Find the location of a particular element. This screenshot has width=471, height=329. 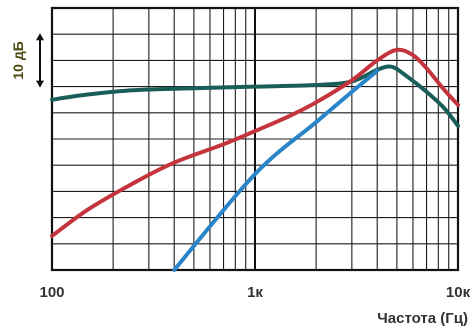

scale-bar-arrow-top is located at coordinates (40, 37).